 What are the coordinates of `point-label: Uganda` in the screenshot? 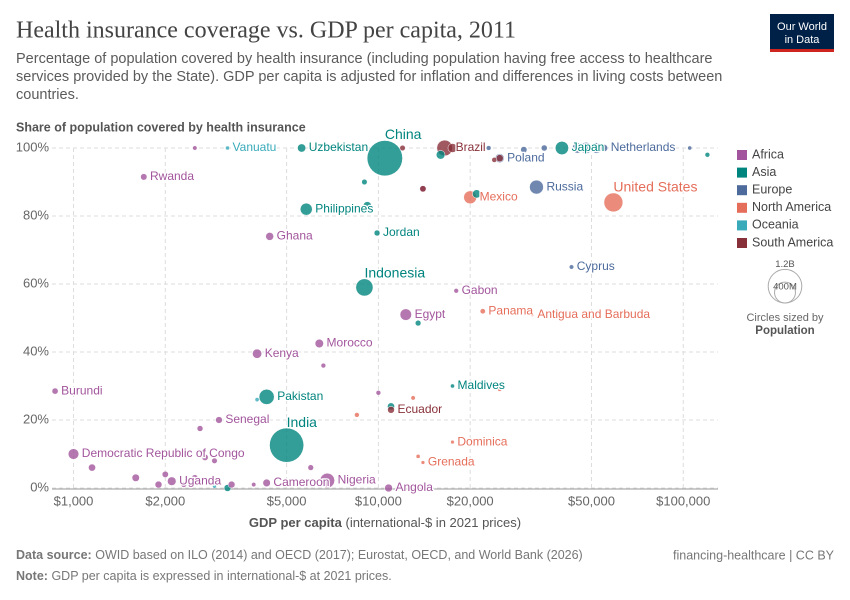 It's located at (200, 480).